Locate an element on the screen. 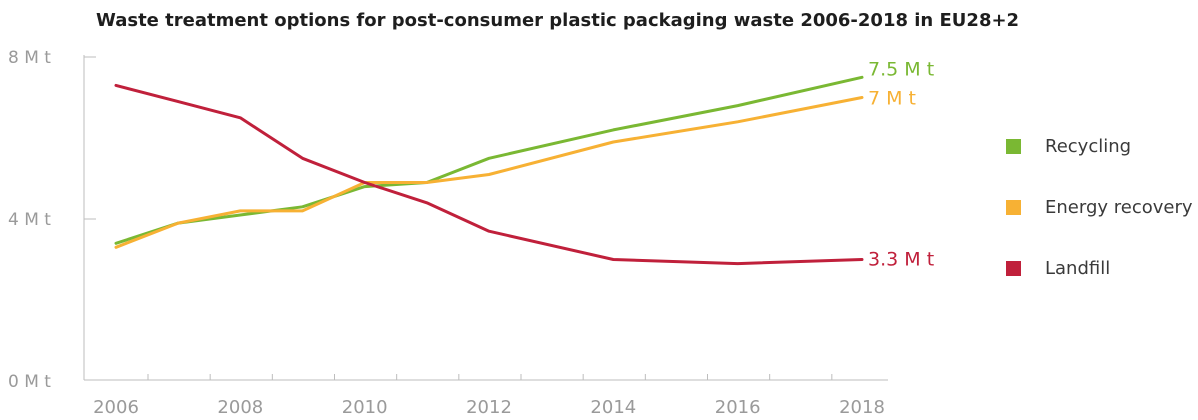 Image resolution: width=1198 pixels, height=420 pixels. legend-item: Landfill is located at coordinates (1099, 268).